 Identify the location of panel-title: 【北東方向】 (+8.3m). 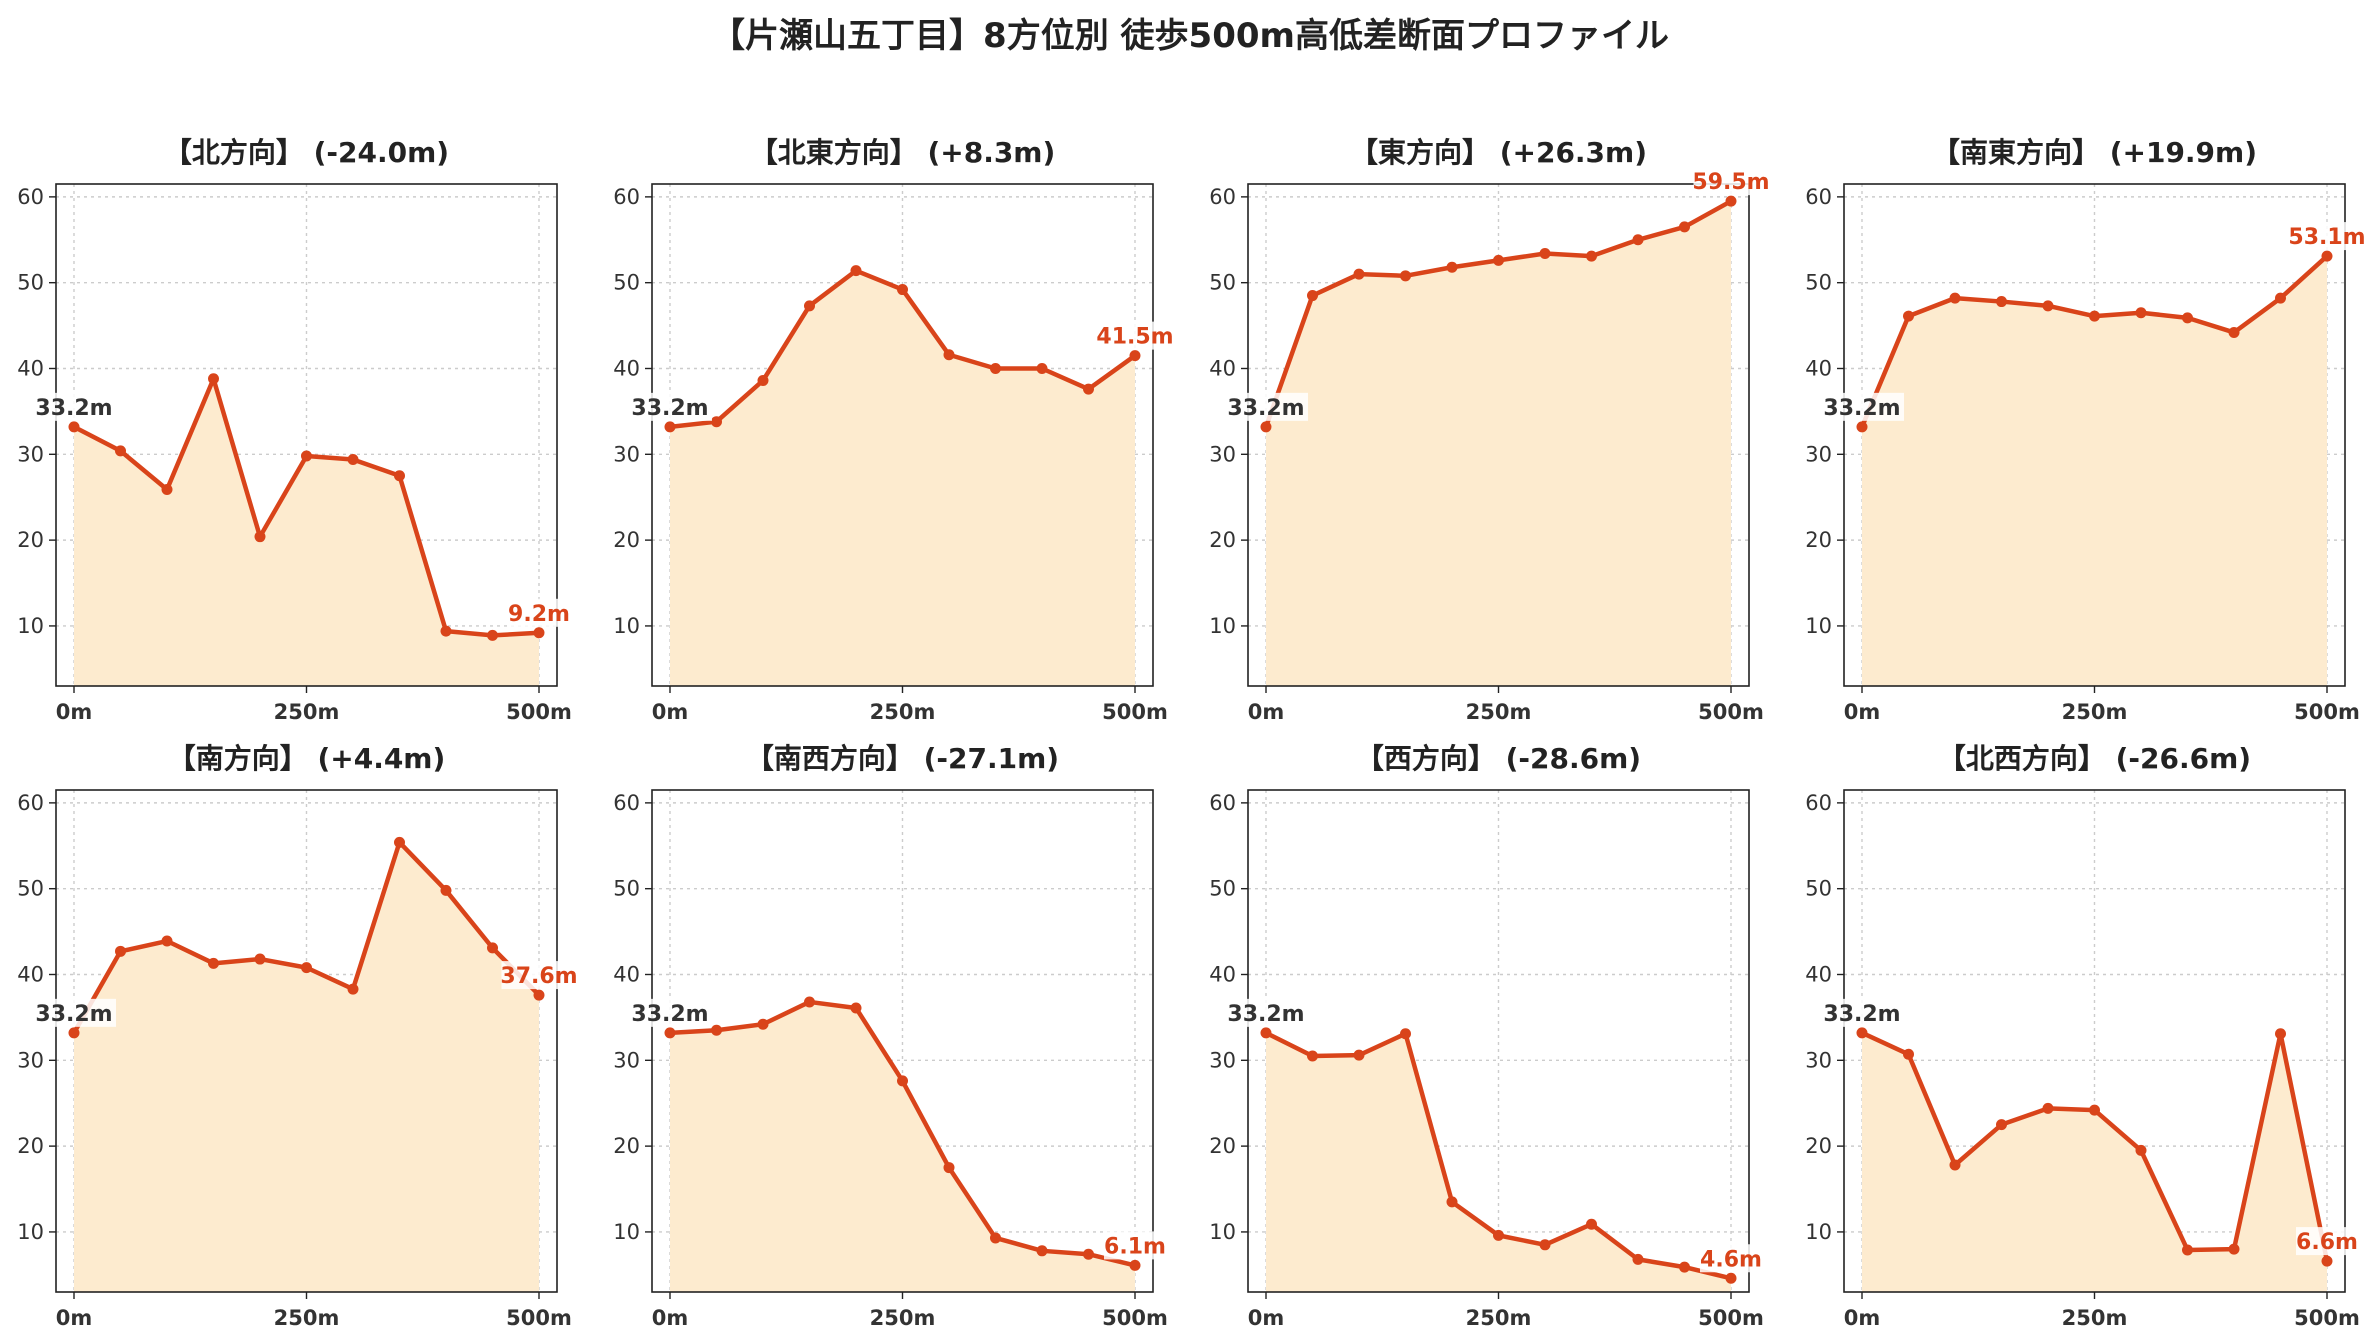
(903, 152).